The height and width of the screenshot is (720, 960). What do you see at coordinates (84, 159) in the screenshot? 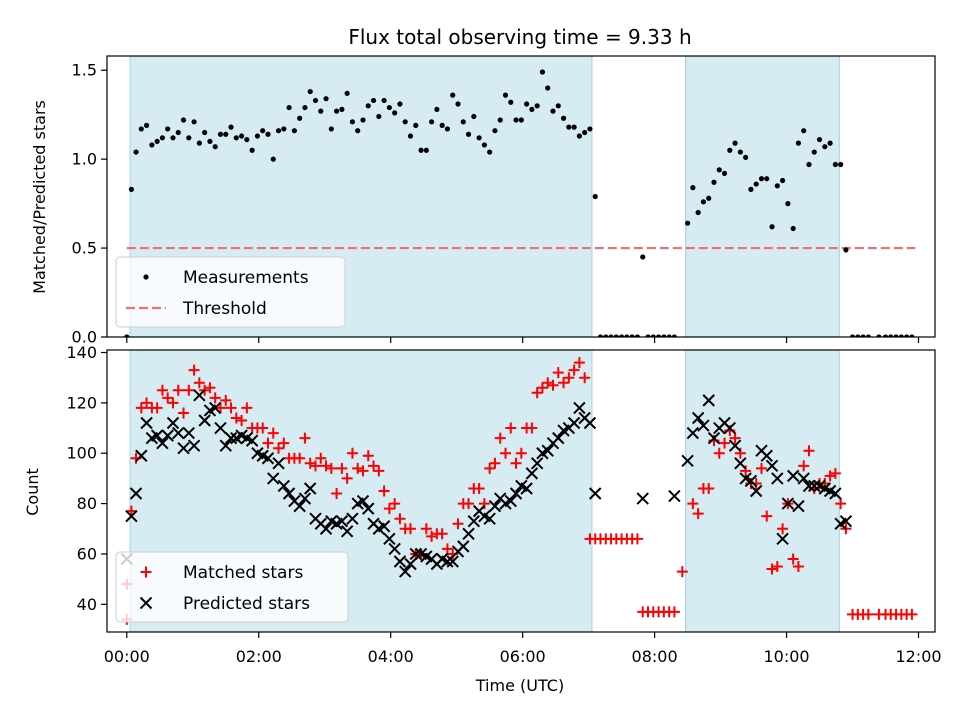
I see `top-y-tick-label: 1.0` at bounding box center [84, 159].